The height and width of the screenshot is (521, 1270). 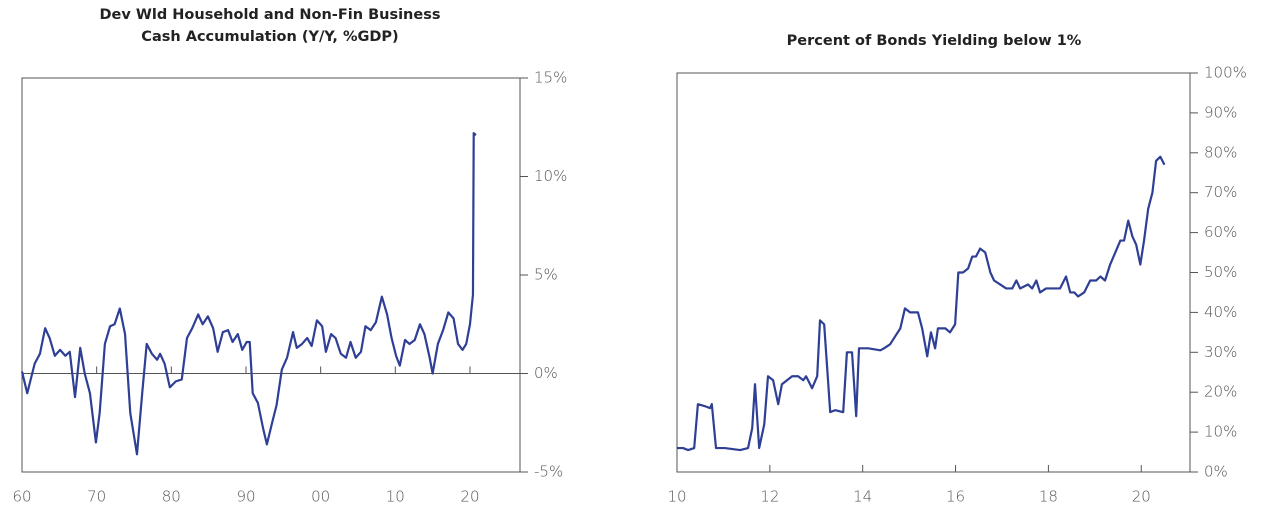 What do you see at coordinates (1220, 112) in the screenshot?
I see `y-tick-label: 90%` at bounding box center [1220, 112].